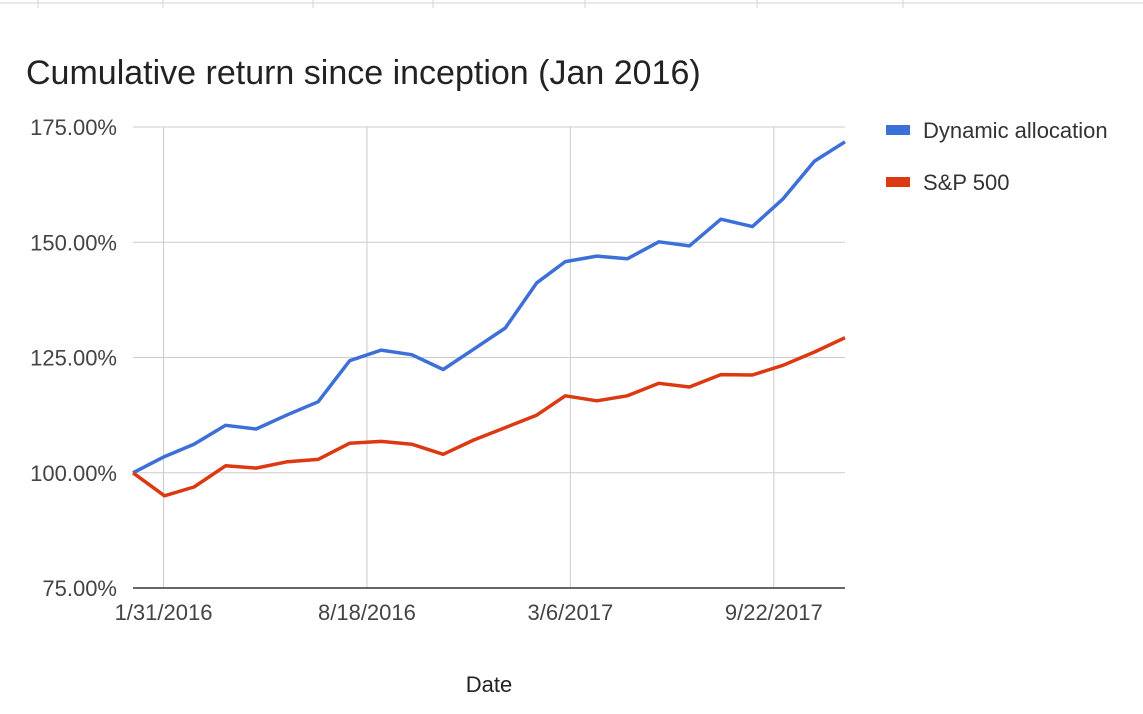 The image size is (1143, 714). I want to click on x-axis-tick-labels: 1/31/2016 8/18/2016 3/6/2017 9/22/2017, so click(469, 612).